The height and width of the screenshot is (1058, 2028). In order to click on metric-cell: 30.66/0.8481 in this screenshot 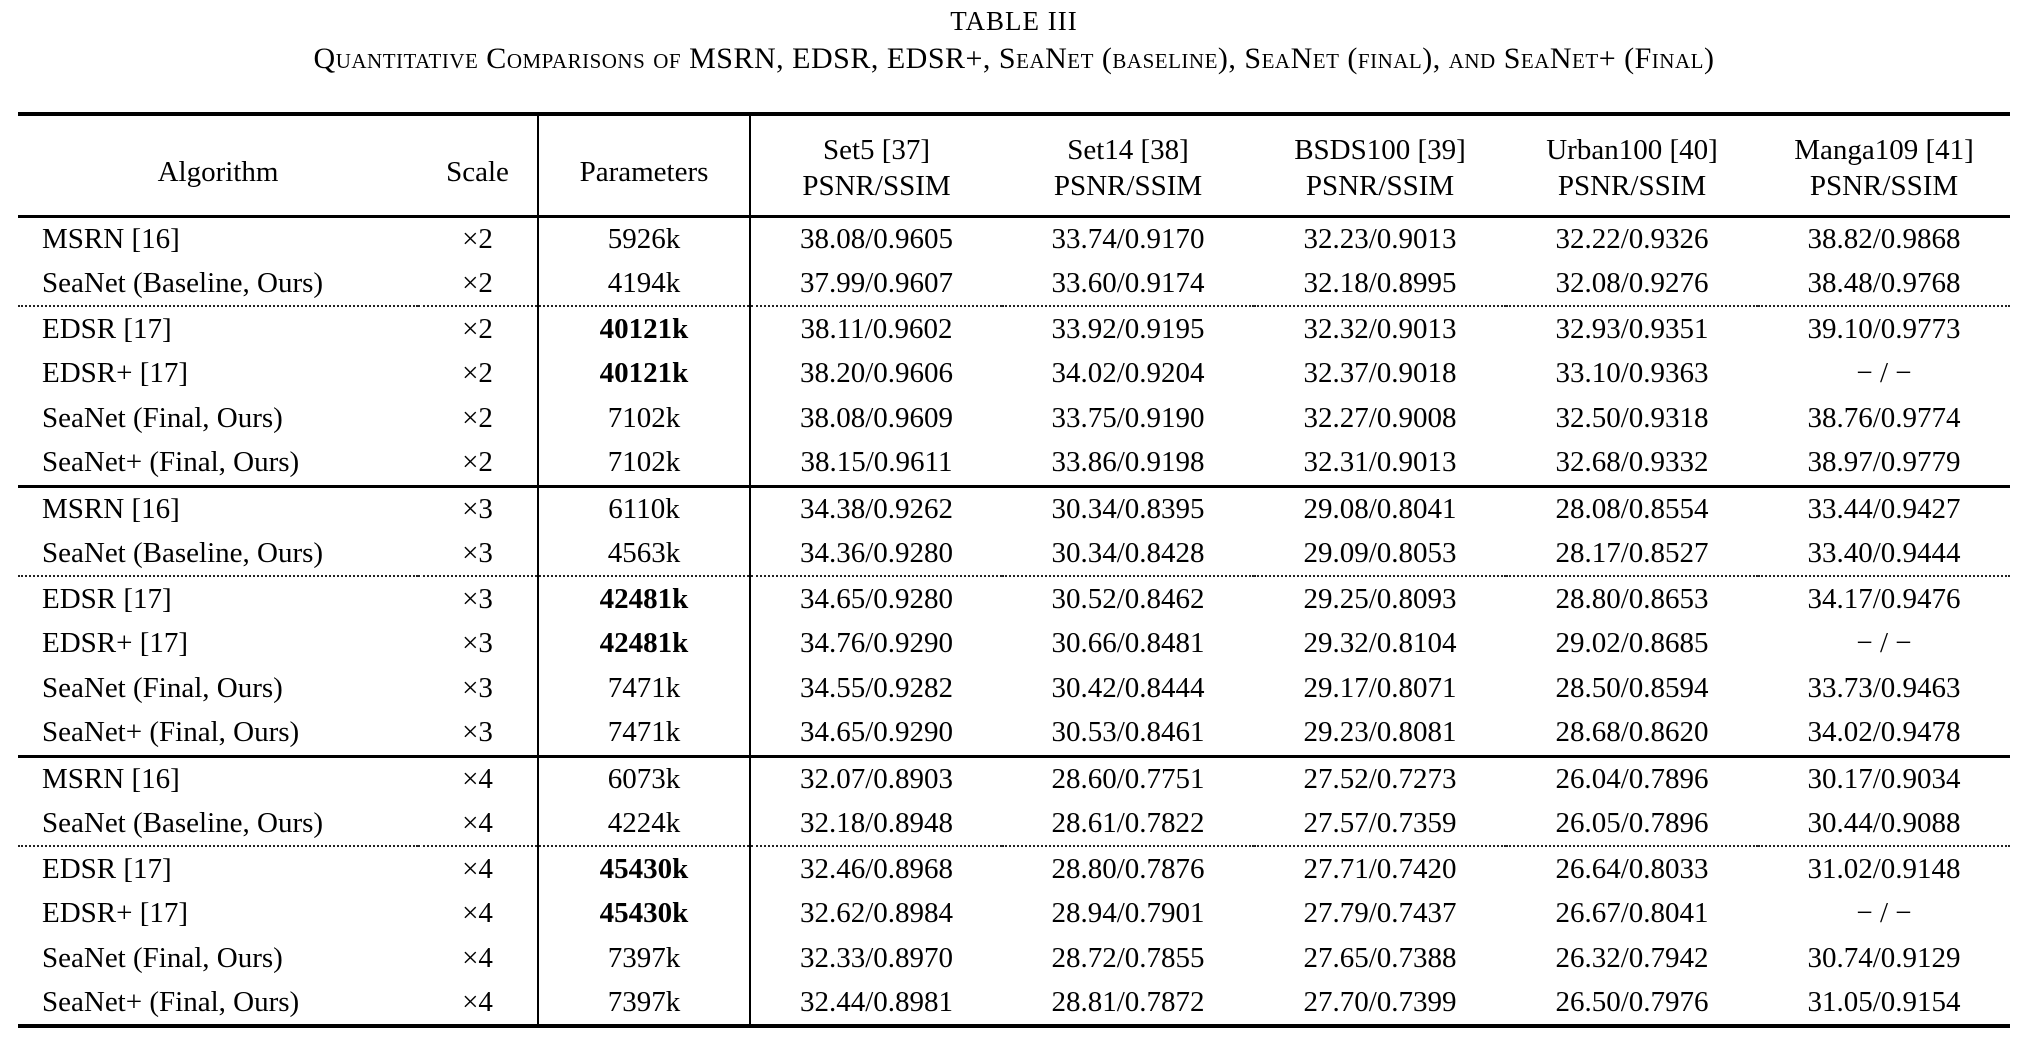, I will do `click(1128, 643)`.